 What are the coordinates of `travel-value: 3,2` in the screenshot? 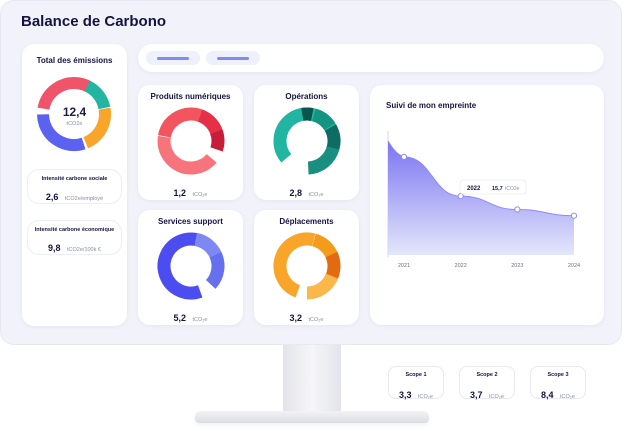 It's located at (296, 318).